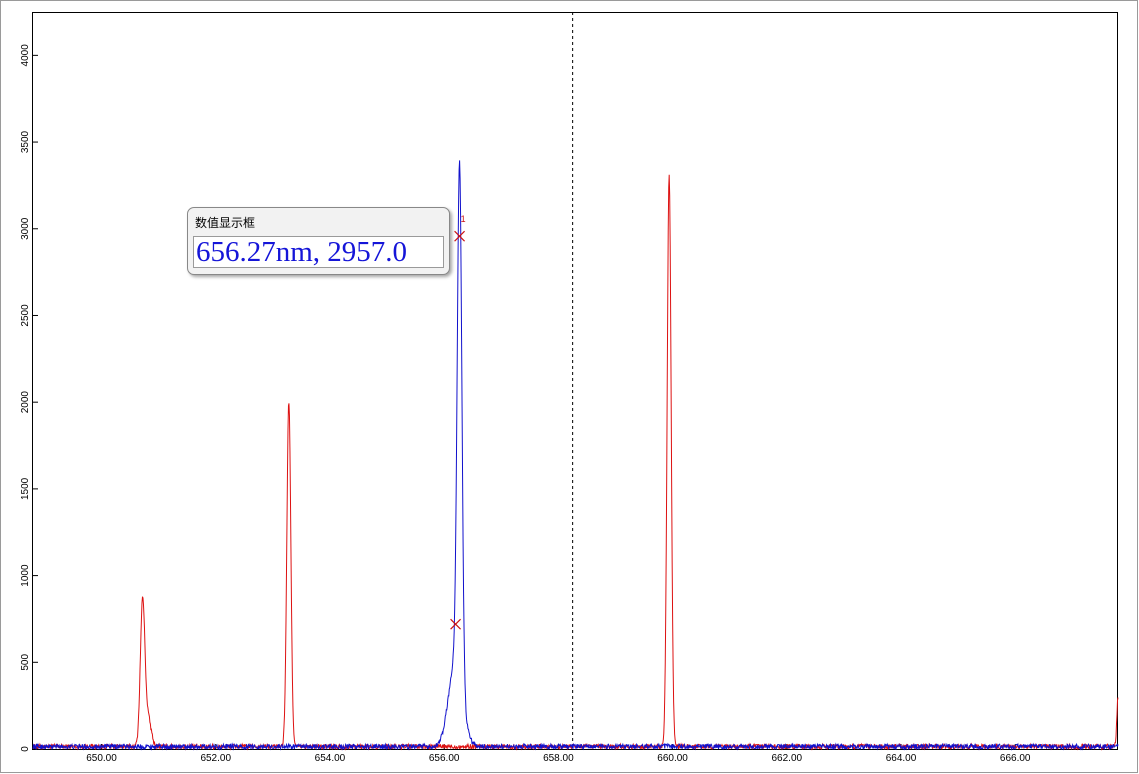 Image resolution: width=1139 pixels, height=774 pixels. I want to click on y-tick-label-4: 2000, so click(25, 402).